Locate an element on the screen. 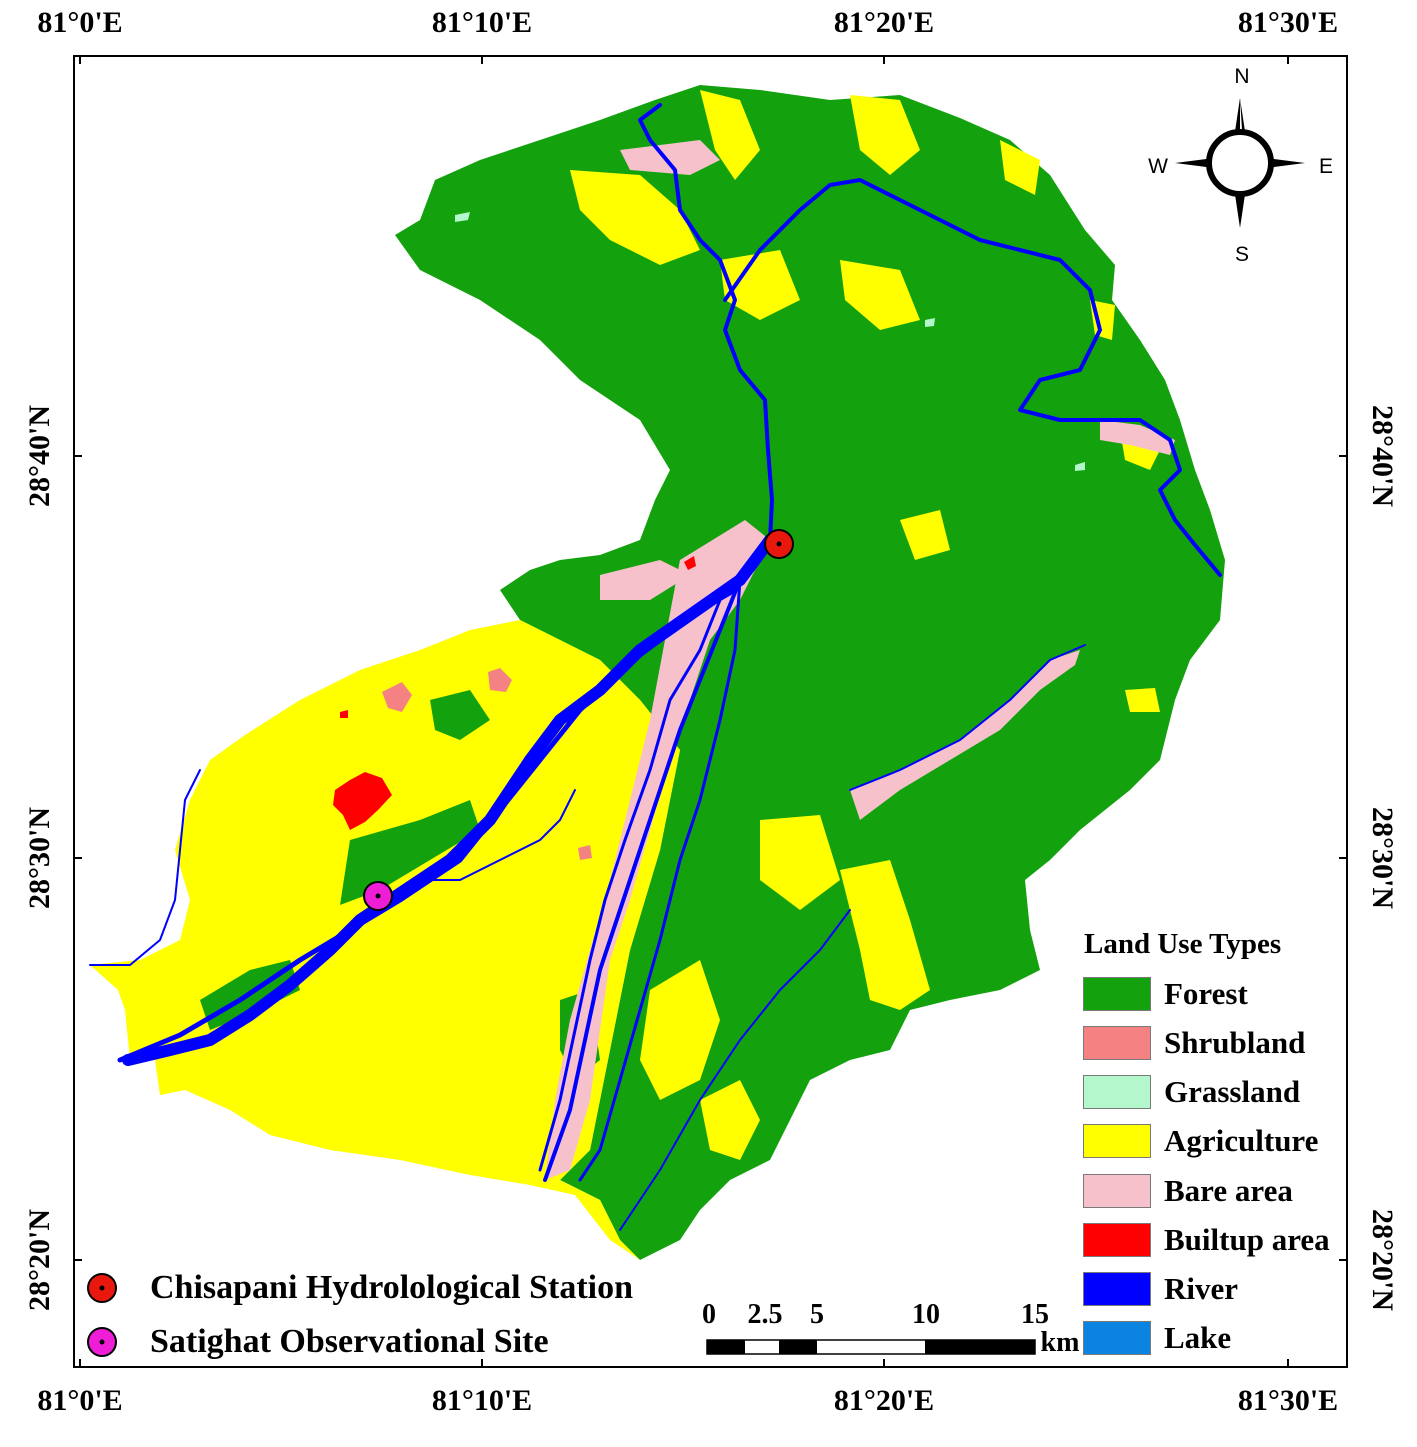 The width and height of the screenshot is (1417, 1447). lon-label-bottom-81-10: 81°10'E is located at coordinates (482, 1400).